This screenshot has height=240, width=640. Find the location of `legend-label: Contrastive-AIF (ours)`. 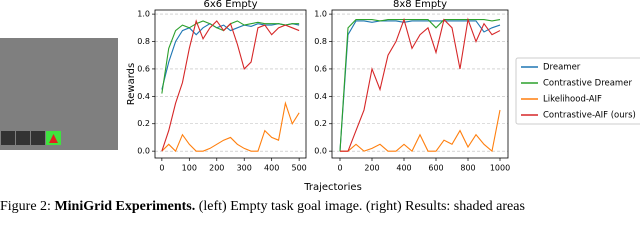

legend-label: Contrastive-AIF (ours) is located at coordinates (589, 116).